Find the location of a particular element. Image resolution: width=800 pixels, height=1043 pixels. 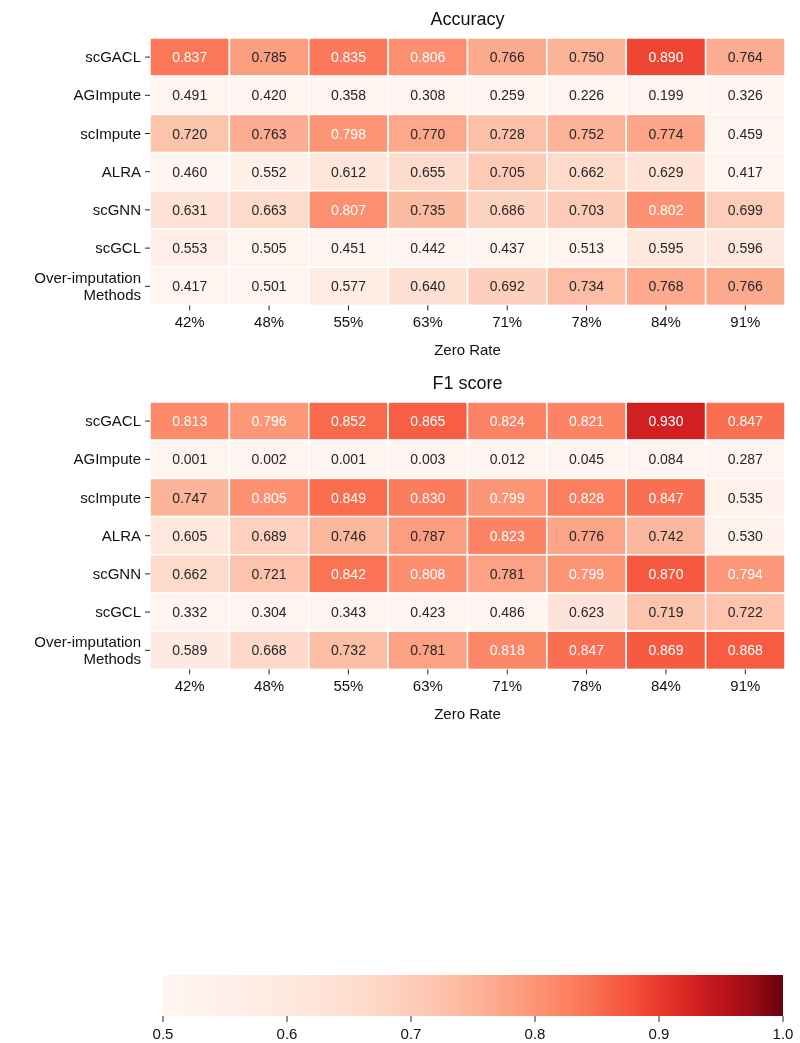

data-label: 0.084 is located at coordinates (666, 459).